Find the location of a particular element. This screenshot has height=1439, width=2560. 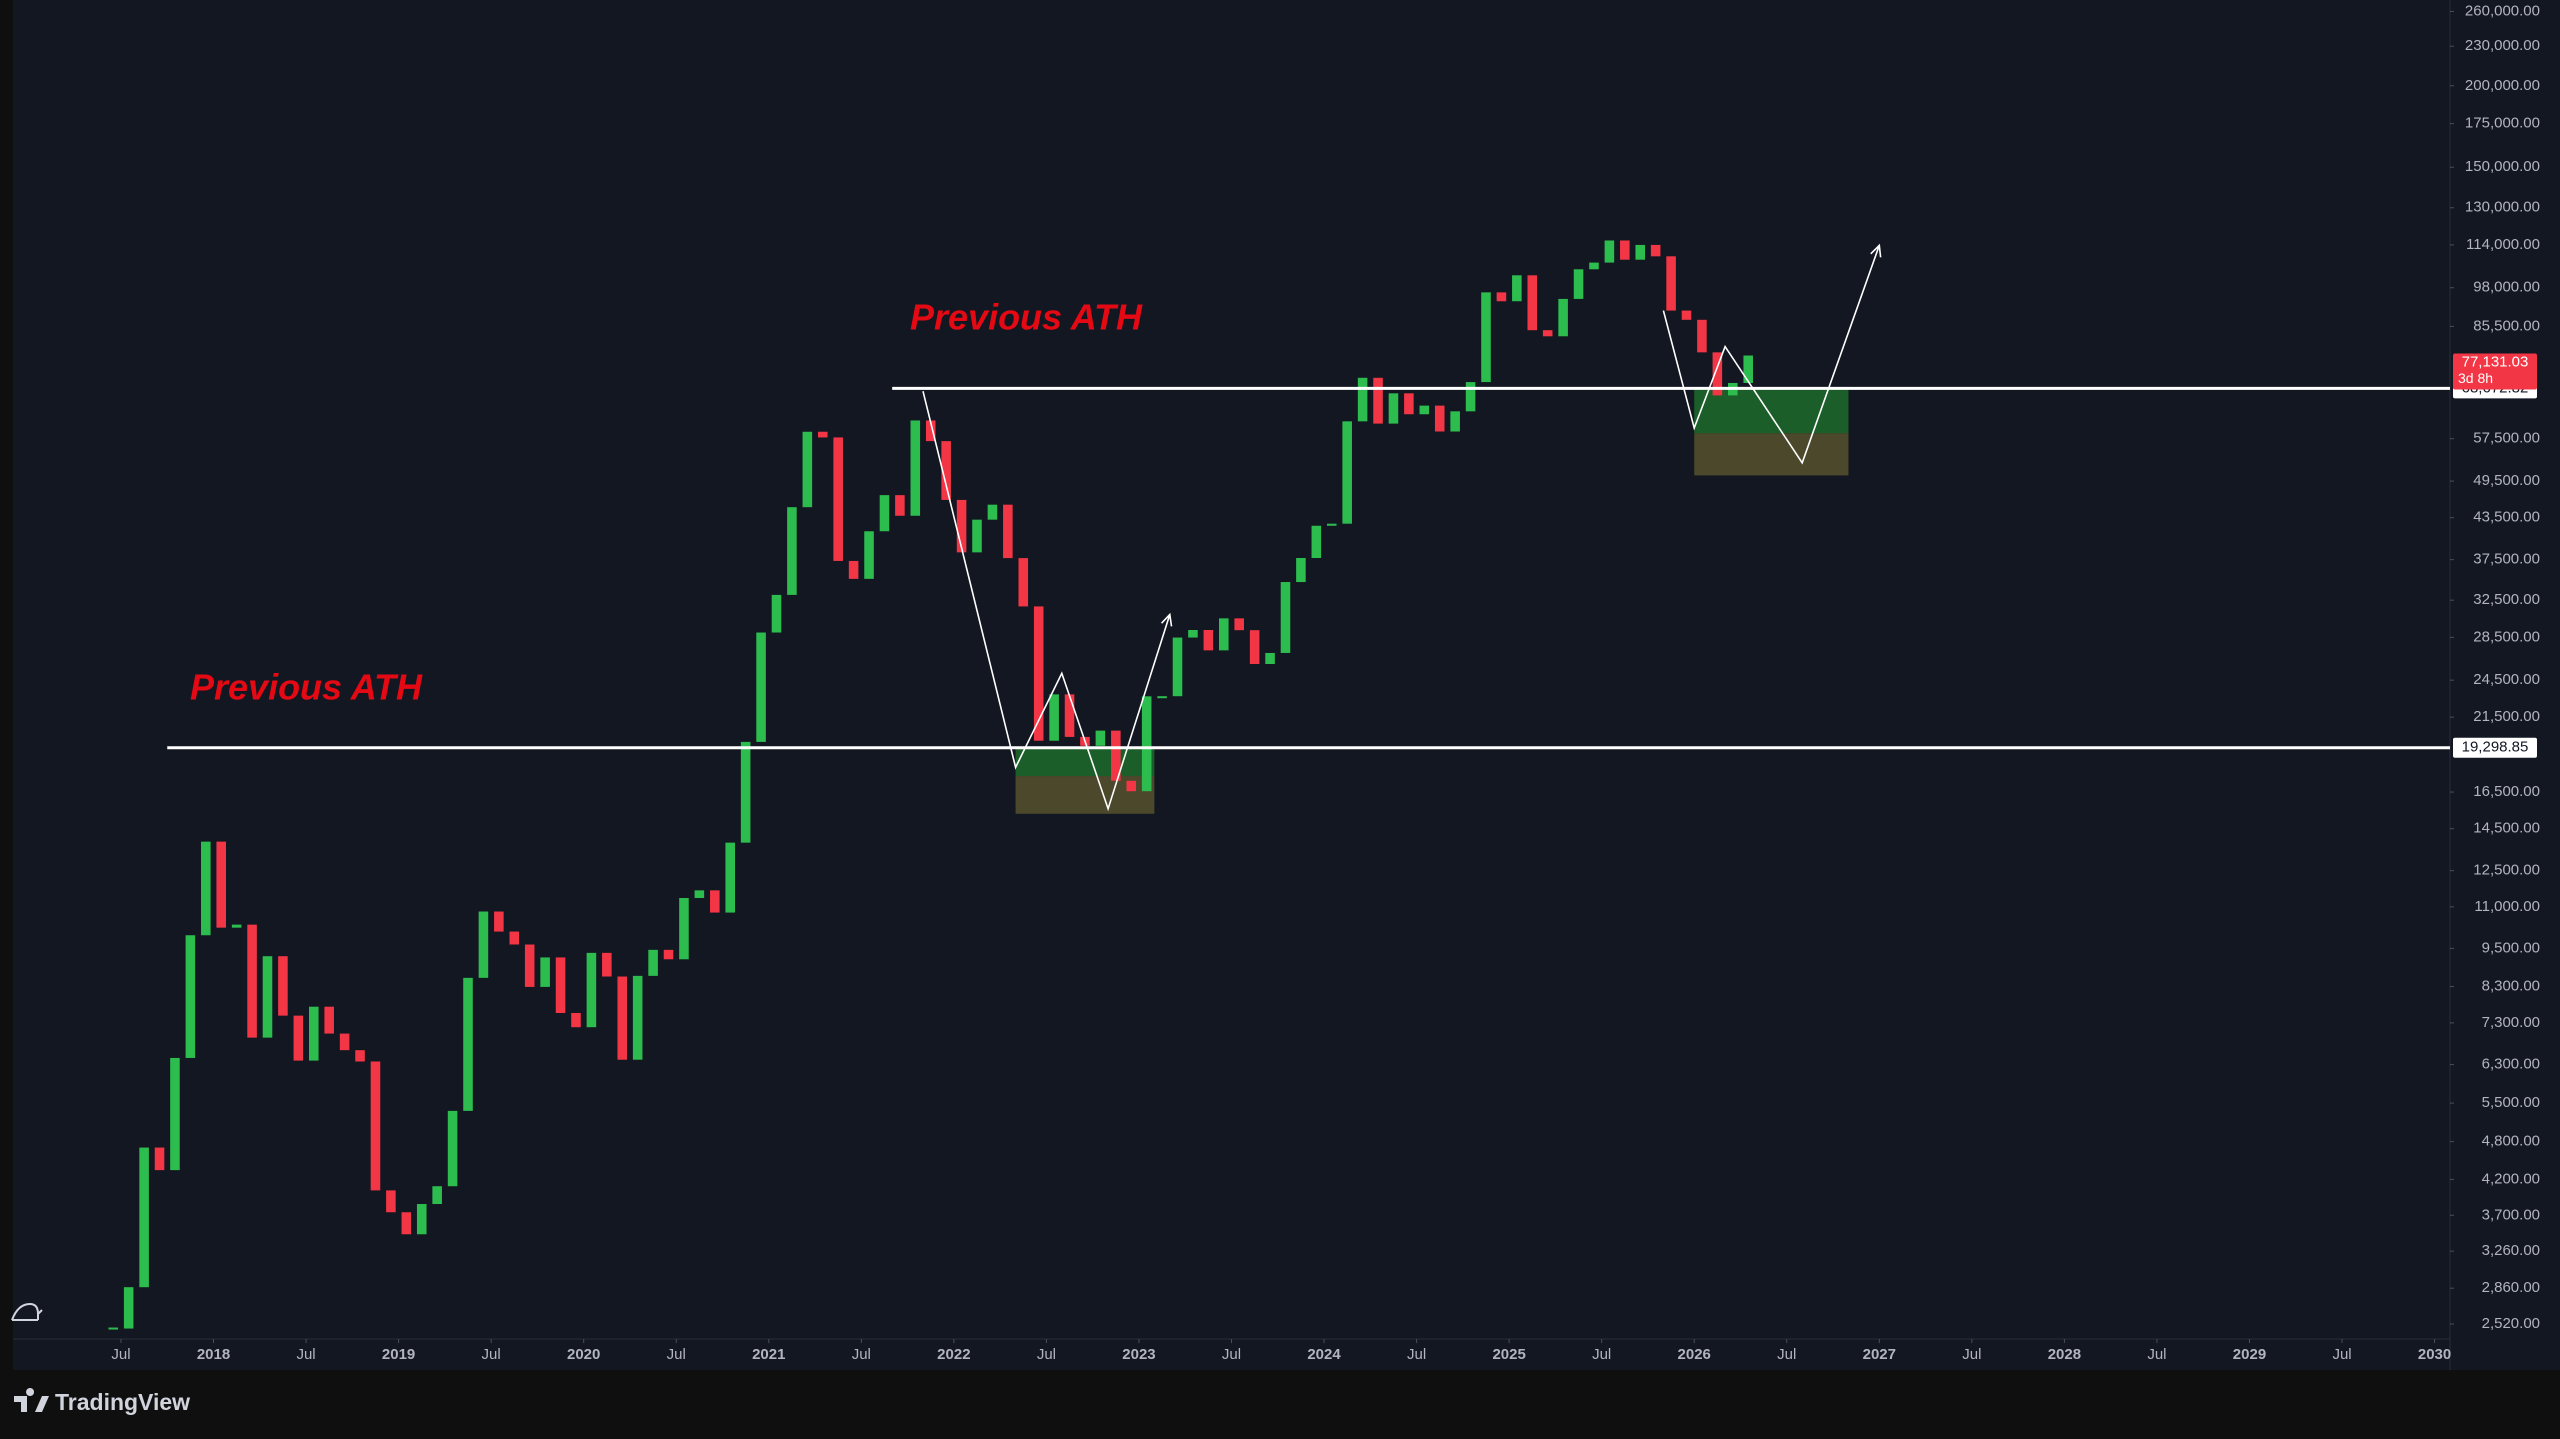

brand-name: TradingView is located at coordinates (122, 1402).